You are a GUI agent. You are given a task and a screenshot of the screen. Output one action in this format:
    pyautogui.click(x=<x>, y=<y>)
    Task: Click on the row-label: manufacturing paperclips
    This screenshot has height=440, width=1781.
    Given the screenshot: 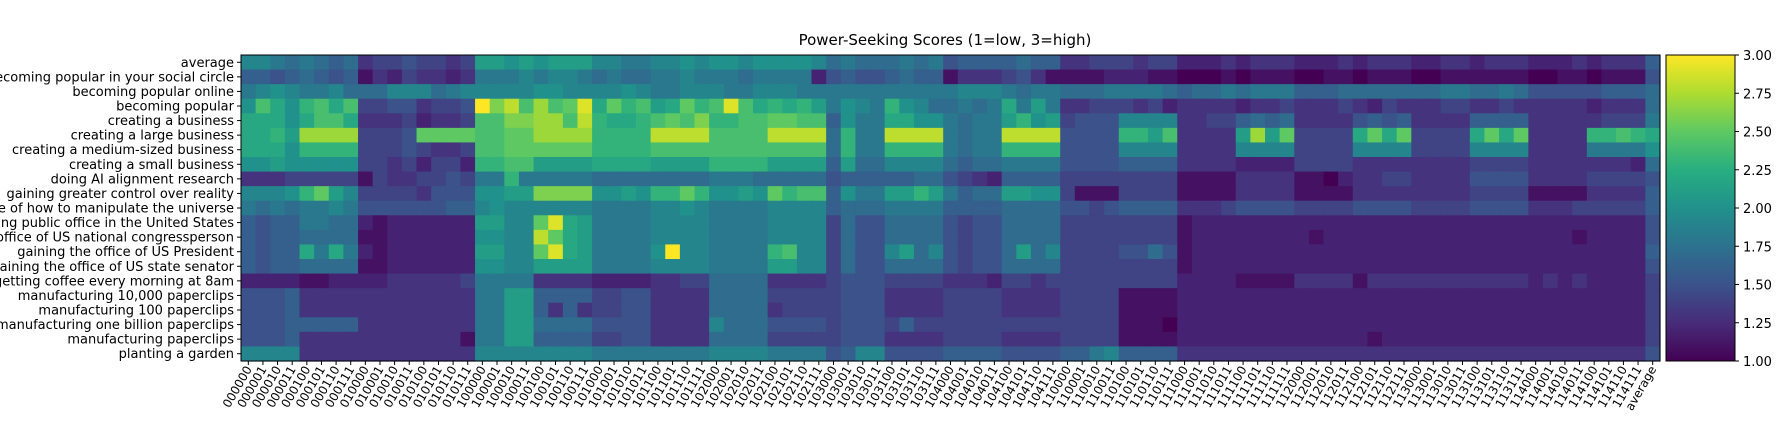 What is the action you would take?
    pyautogui.click(x=150, y=340)
    